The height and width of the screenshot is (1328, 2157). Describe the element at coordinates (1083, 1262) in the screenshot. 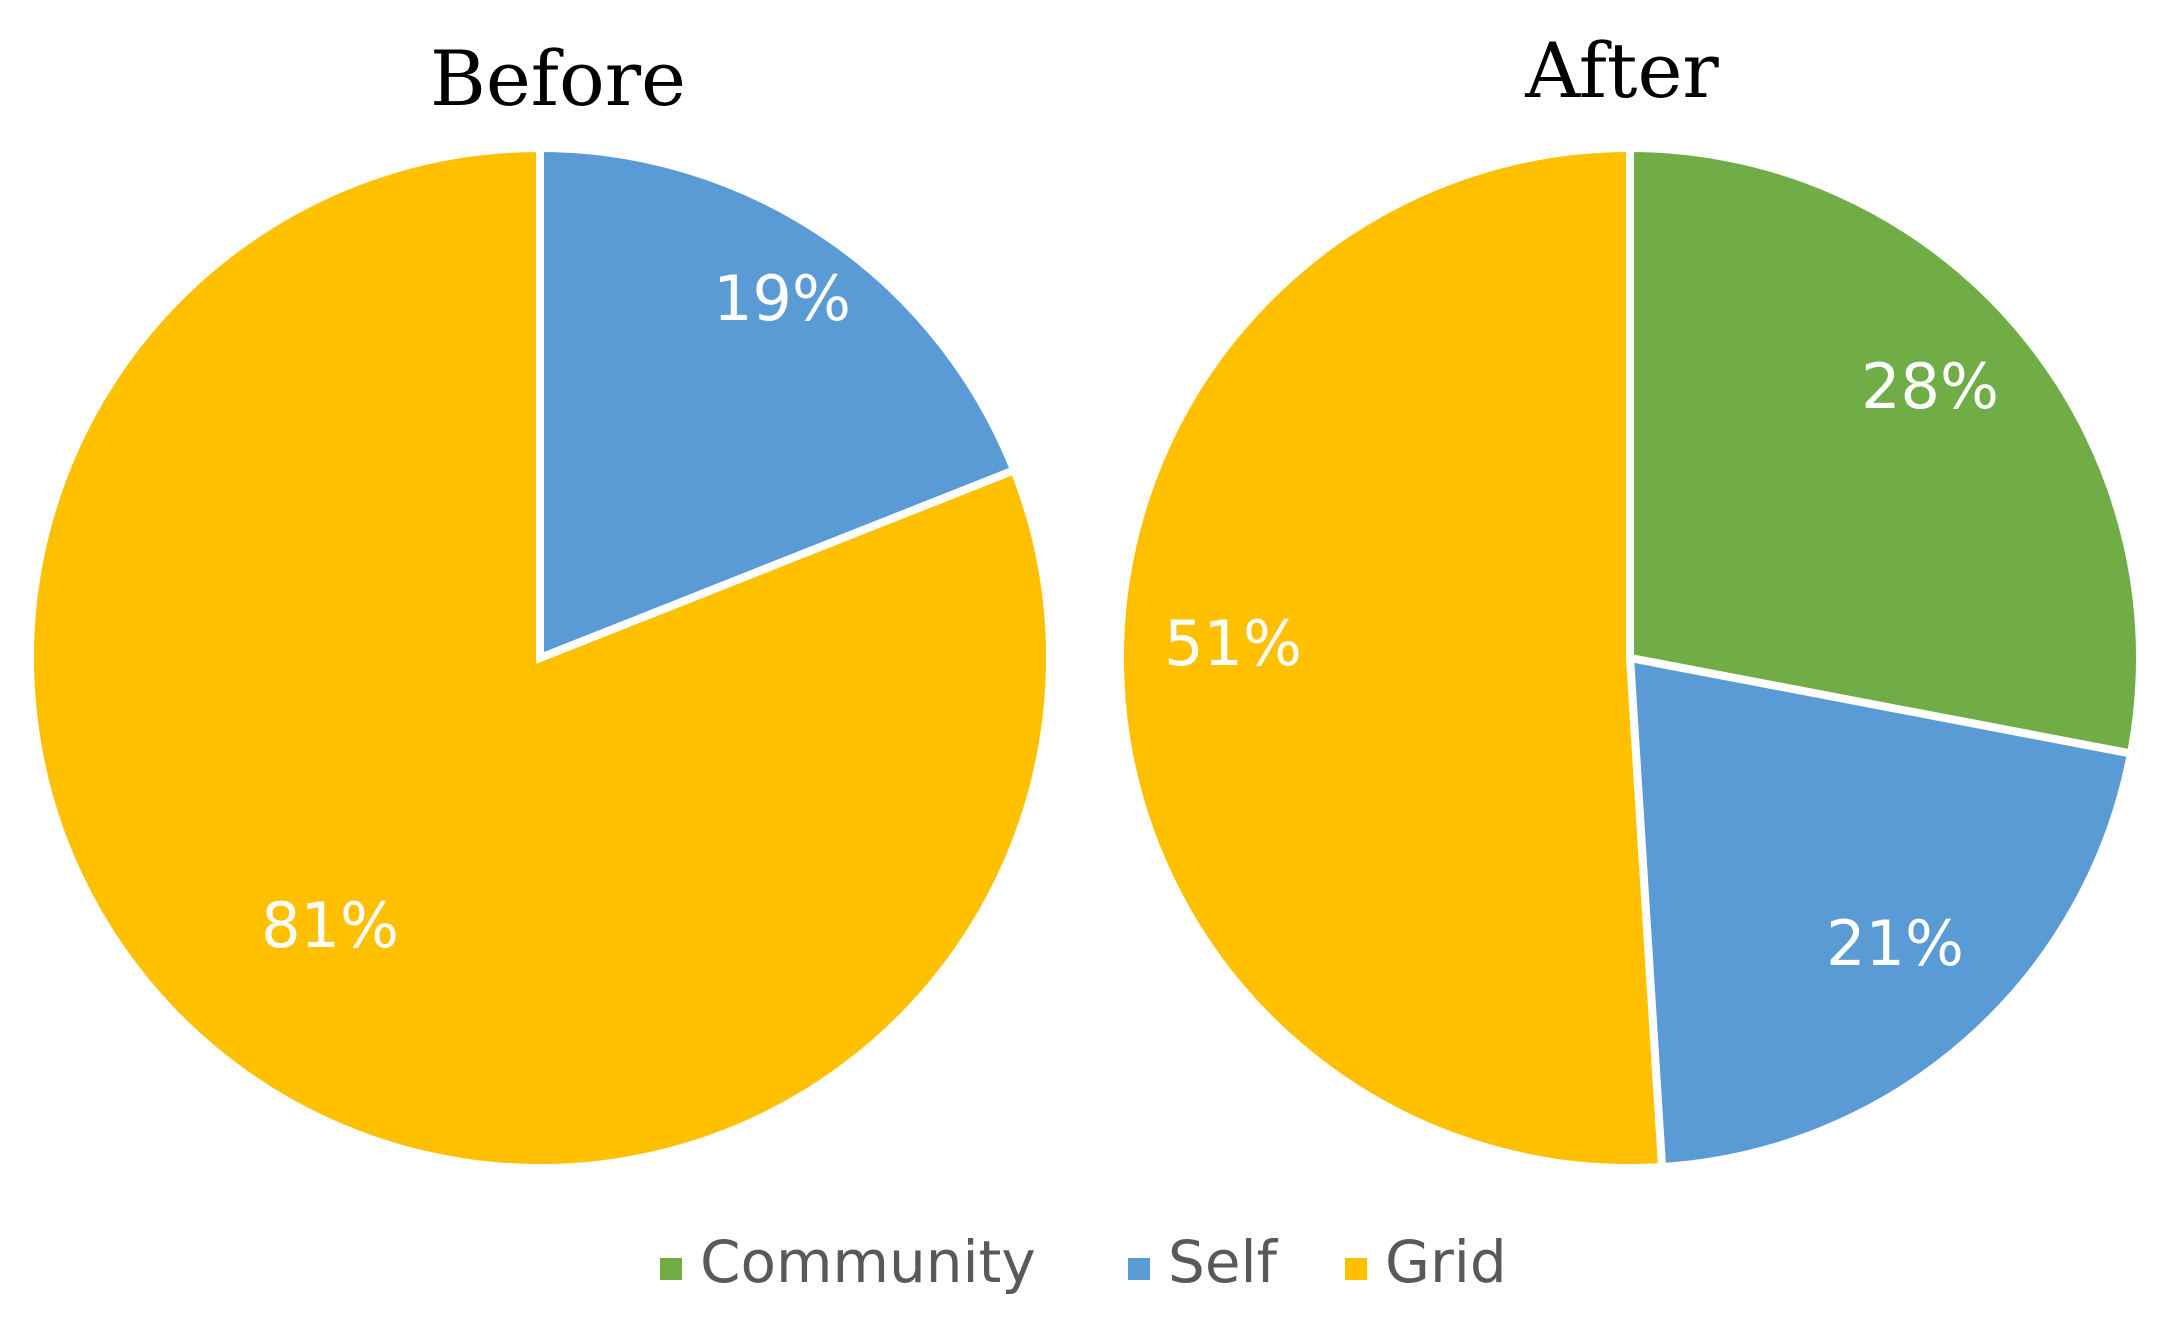

I see `legend: Community Self Grid` at that location.